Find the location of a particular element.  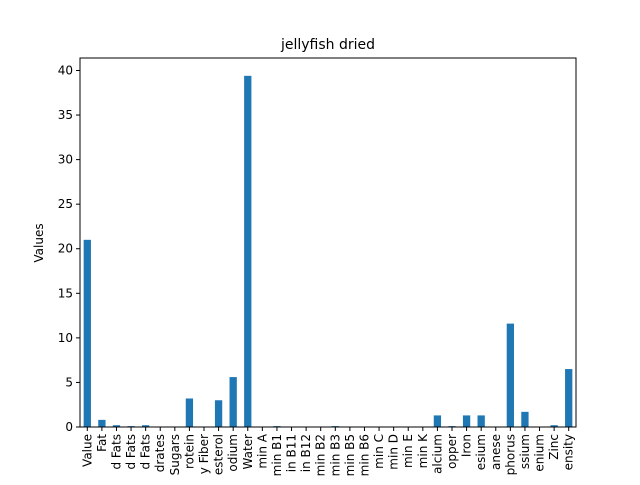

x-tick-label: in B12 is located at coordinates (306, 453).